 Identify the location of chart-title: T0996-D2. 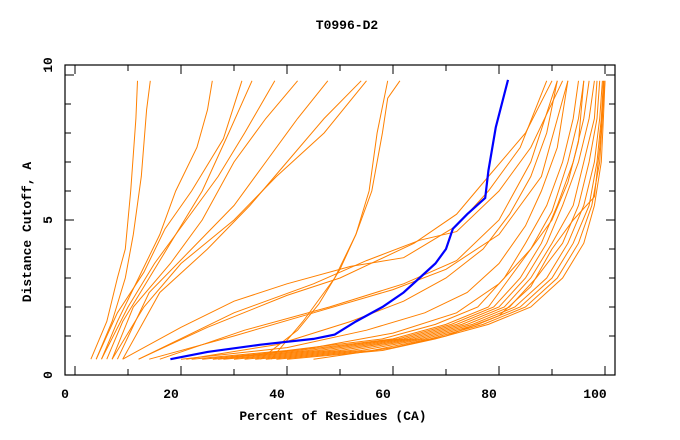
(347, 25).